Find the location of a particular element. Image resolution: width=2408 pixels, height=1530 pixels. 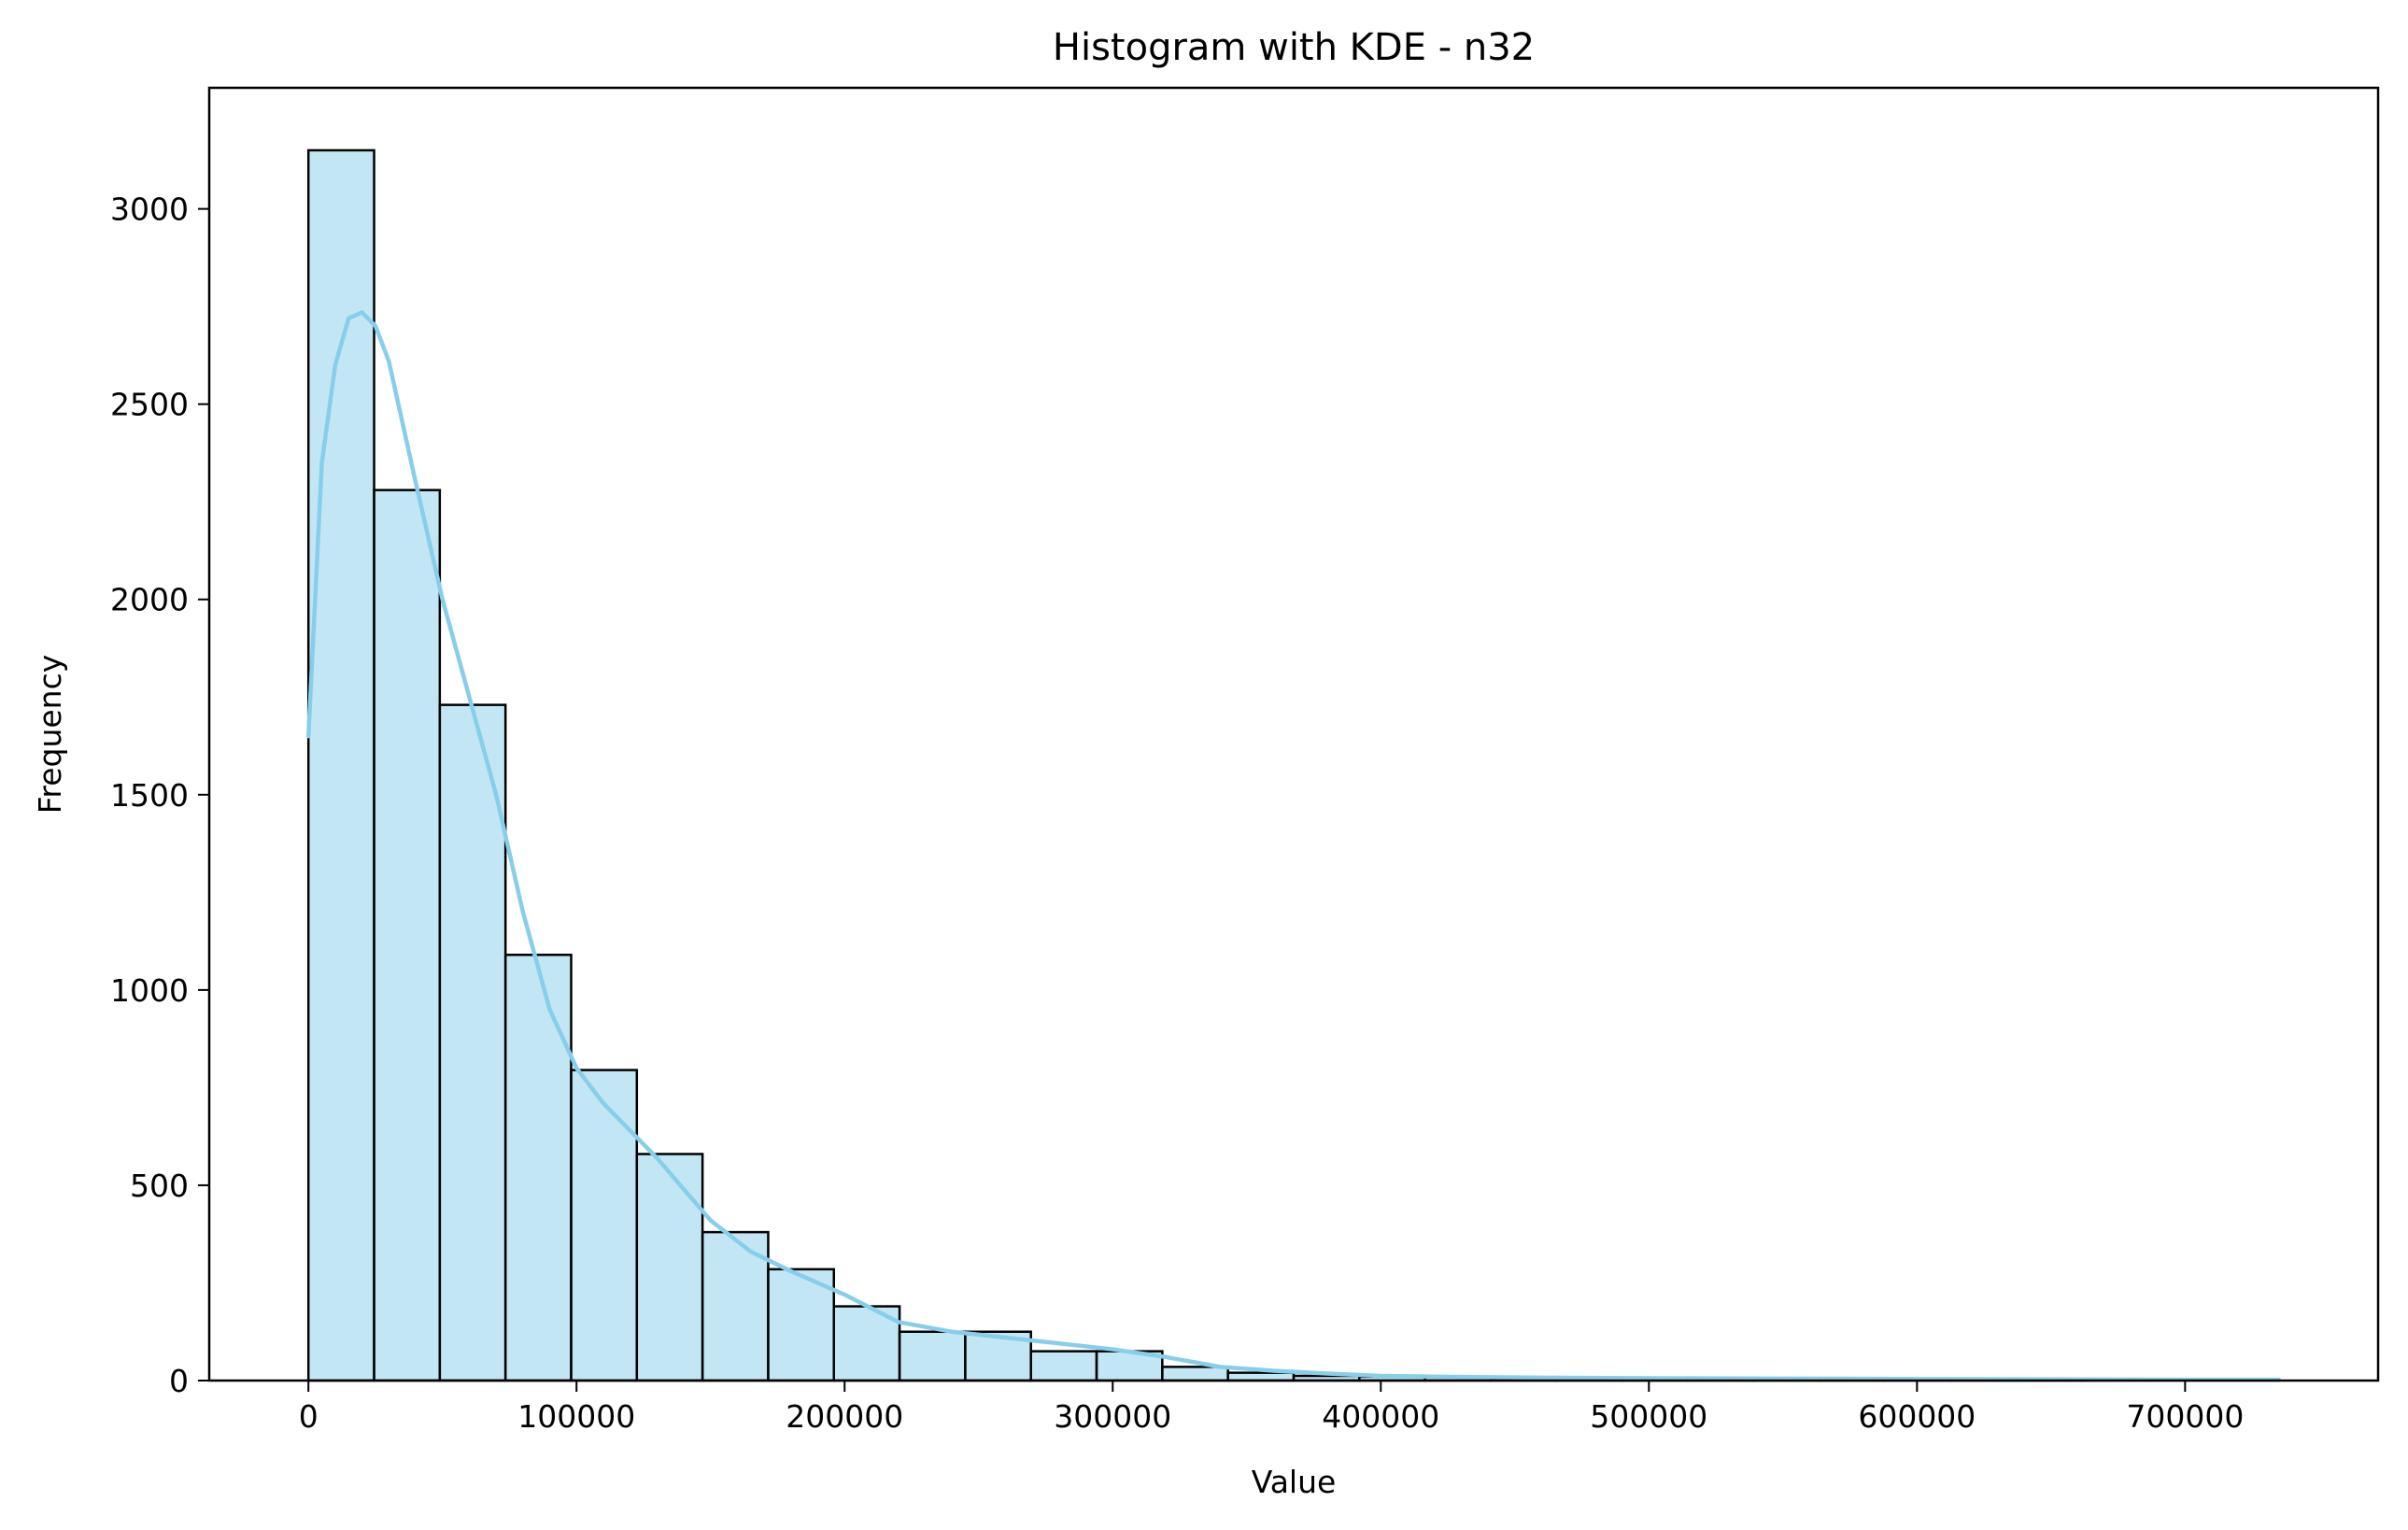

y-tick-label: 2500 is located at coordinates (149, 405).